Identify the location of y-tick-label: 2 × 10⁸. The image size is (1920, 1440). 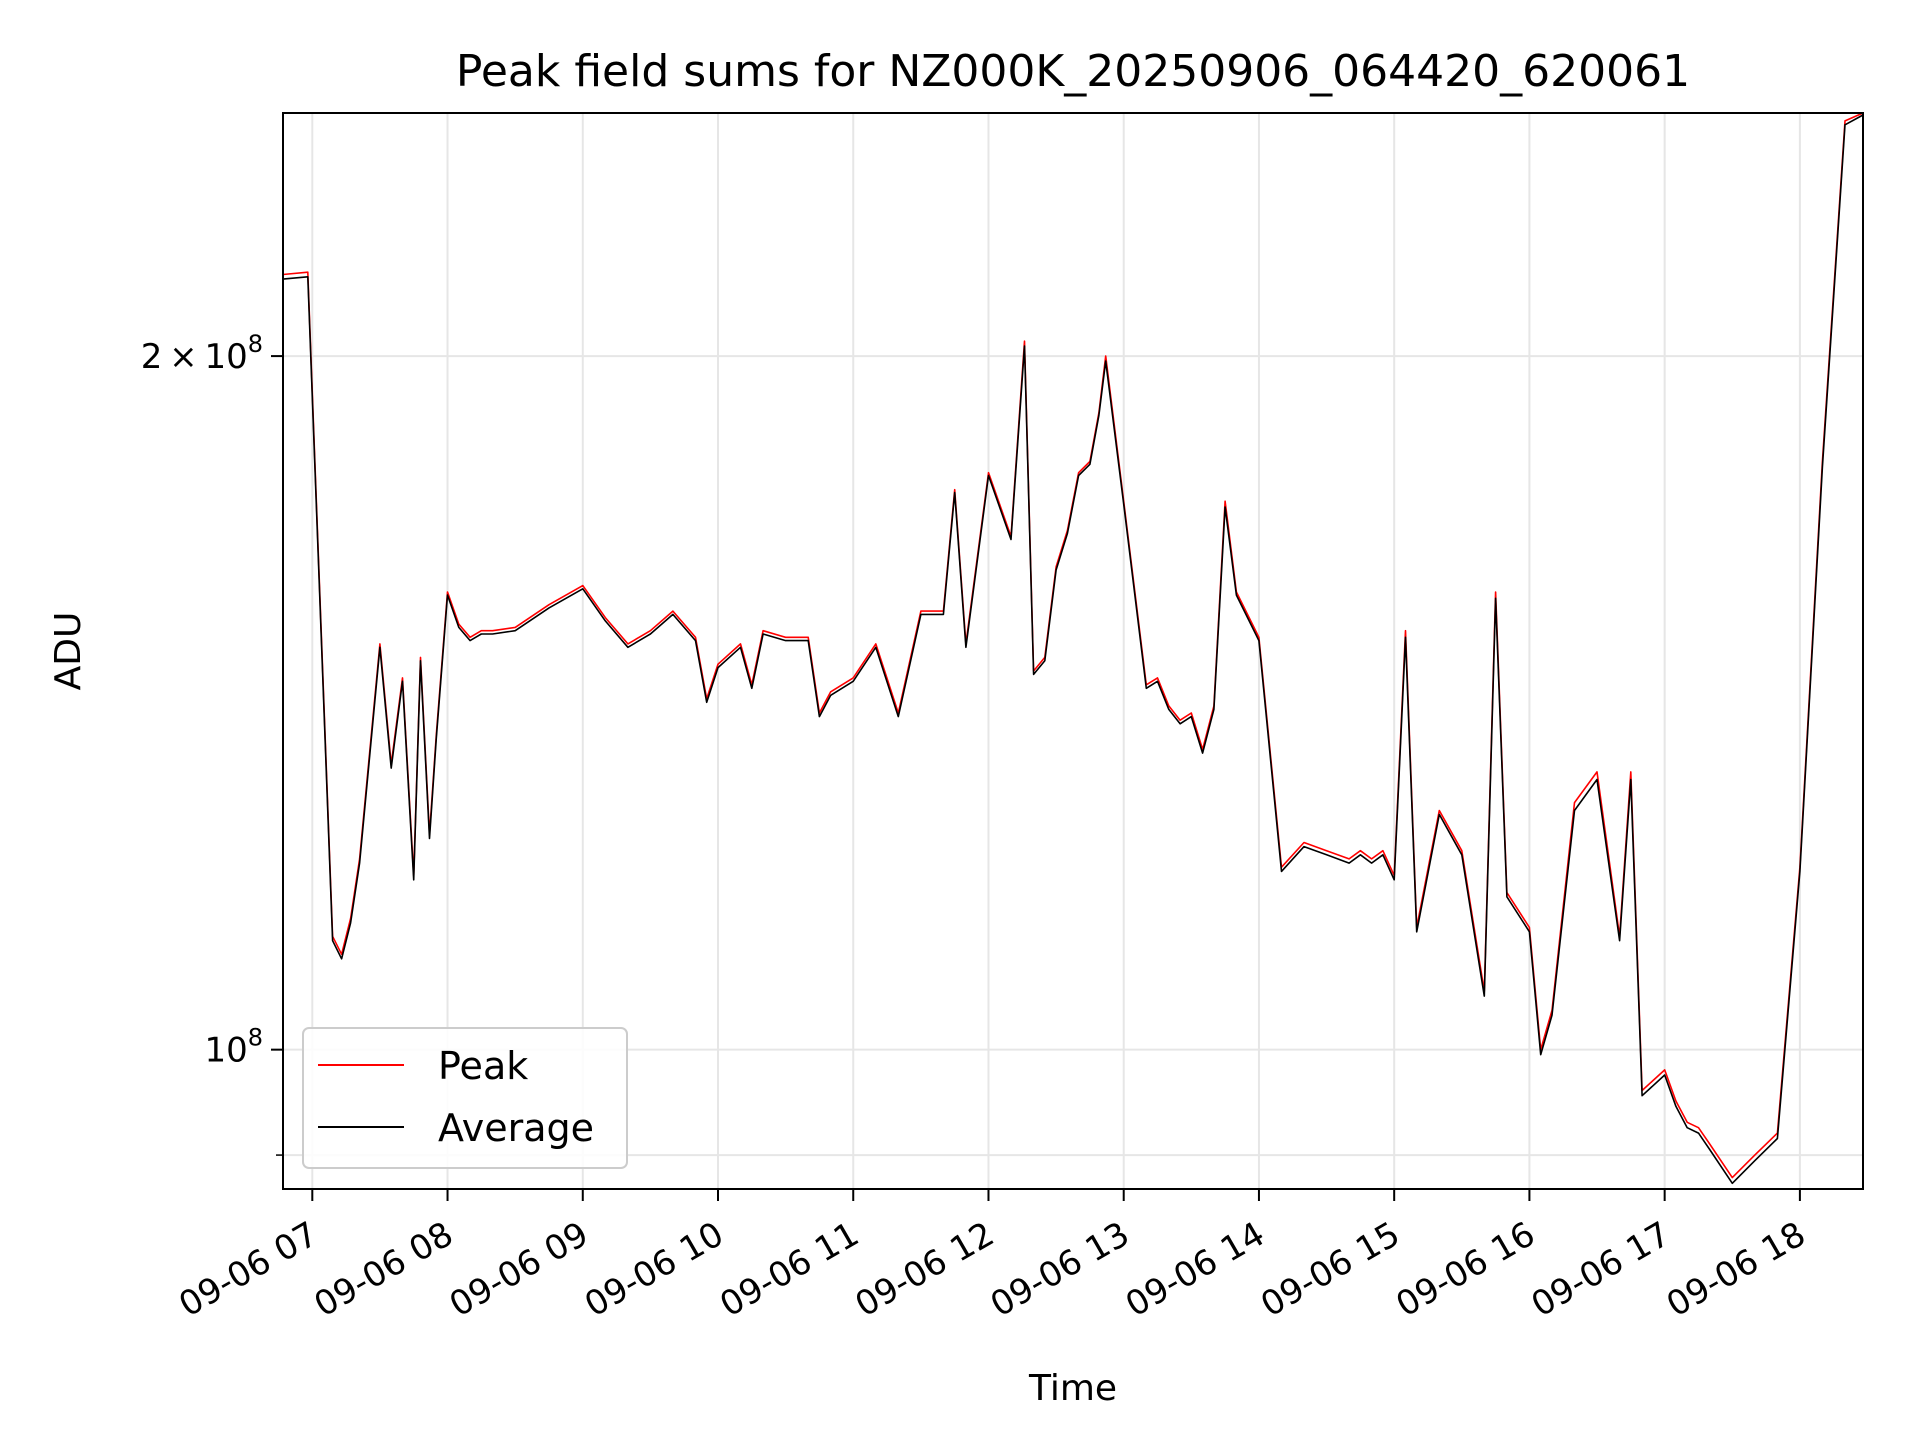
(202, 353).